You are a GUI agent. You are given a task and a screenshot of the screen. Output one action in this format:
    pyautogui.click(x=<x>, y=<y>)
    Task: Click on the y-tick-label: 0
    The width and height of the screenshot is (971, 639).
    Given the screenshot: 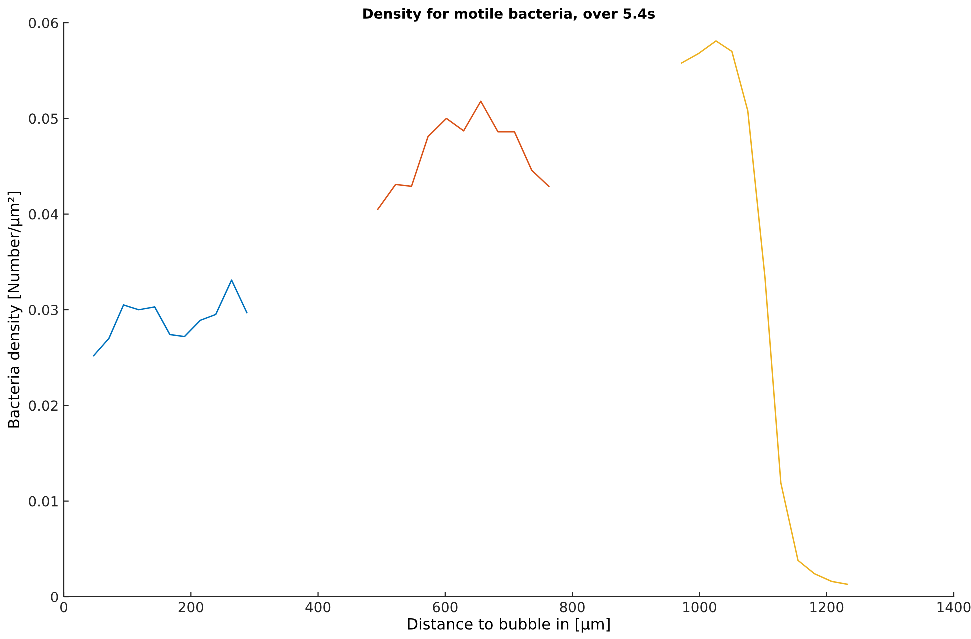 What is the action you would take?
    pyautogui.click(x=54, y=597)
    